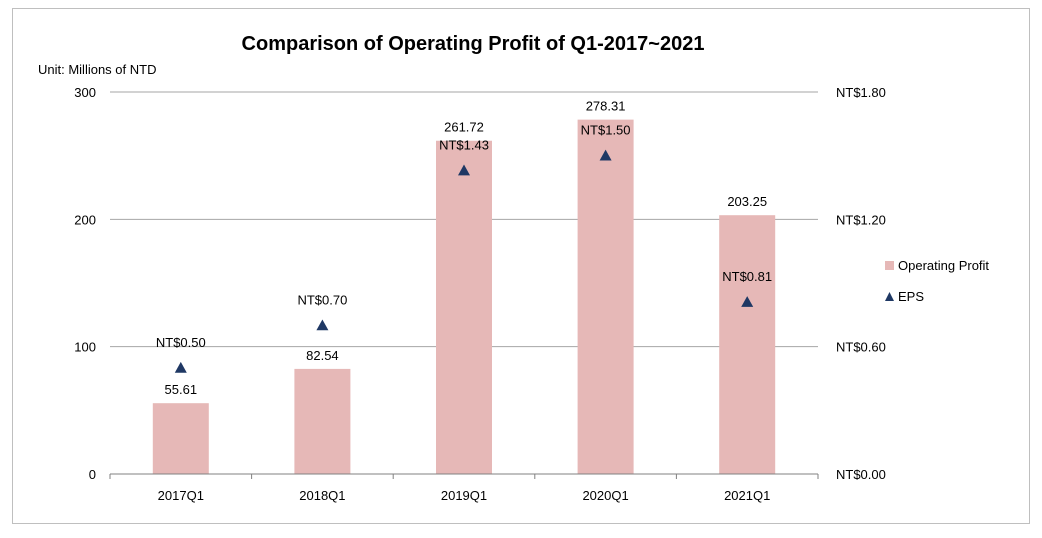 This screenshot has width=1042, height=538. I want to click on bar-data-label: 82.54, so click(322, 355).